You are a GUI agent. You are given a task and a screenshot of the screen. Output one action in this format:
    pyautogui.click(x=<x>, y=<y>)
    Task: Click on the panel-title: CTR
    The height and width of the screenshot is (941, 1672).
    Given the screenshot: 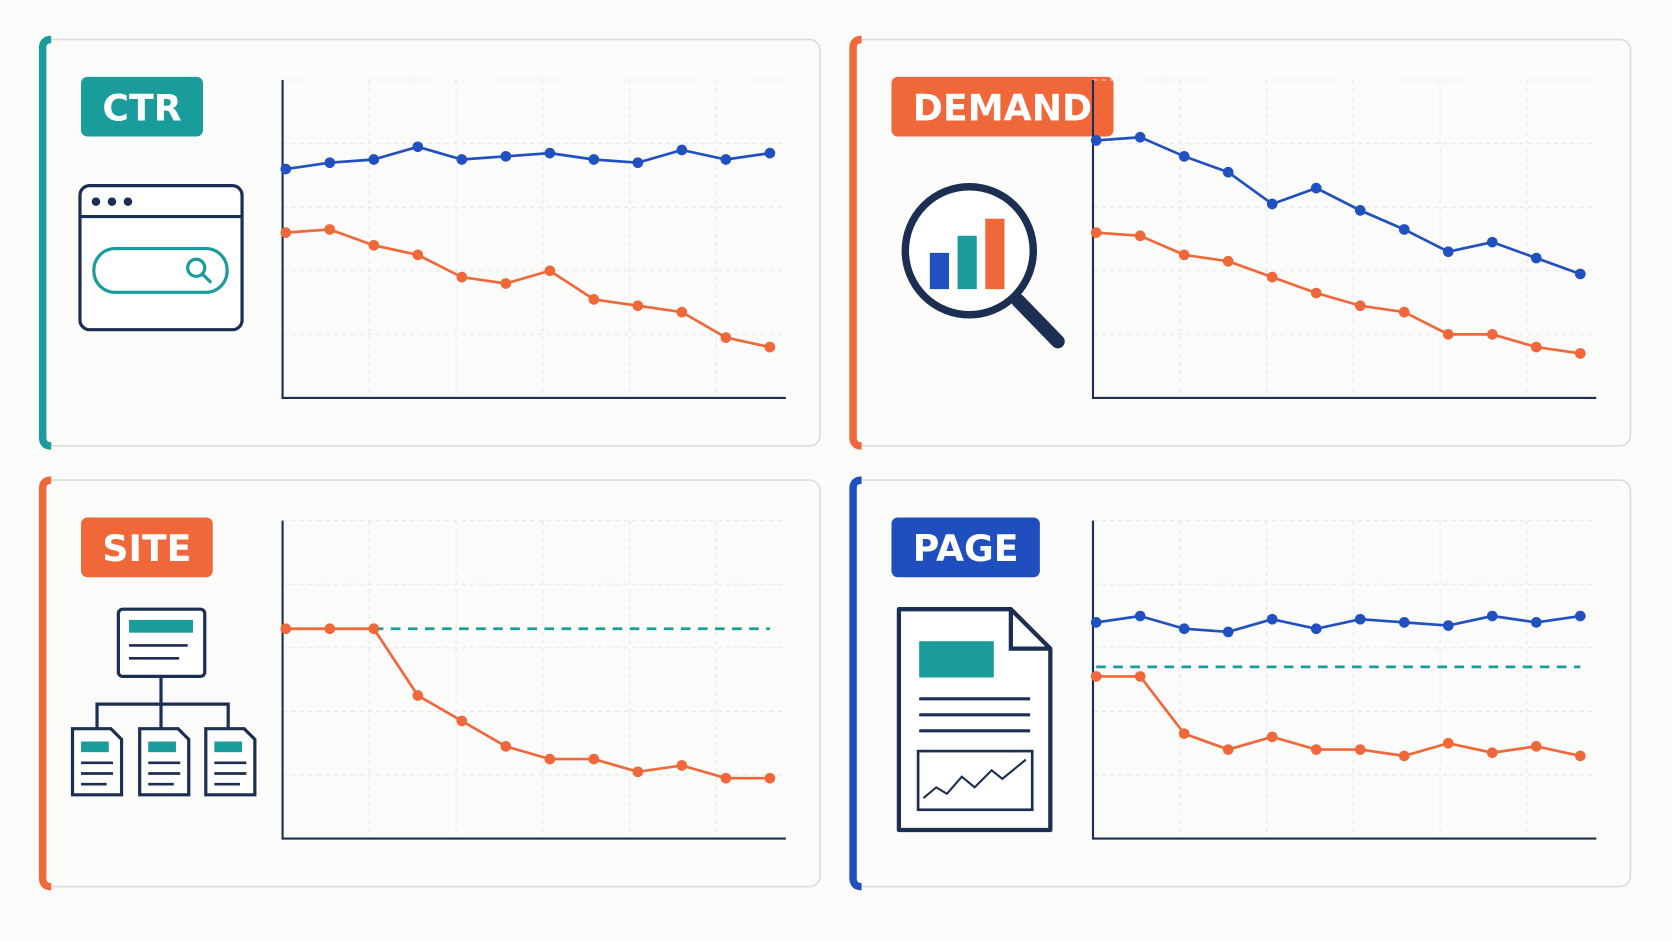 What is the action you would take?
    pyautogui.click(x=141, y=107)
    